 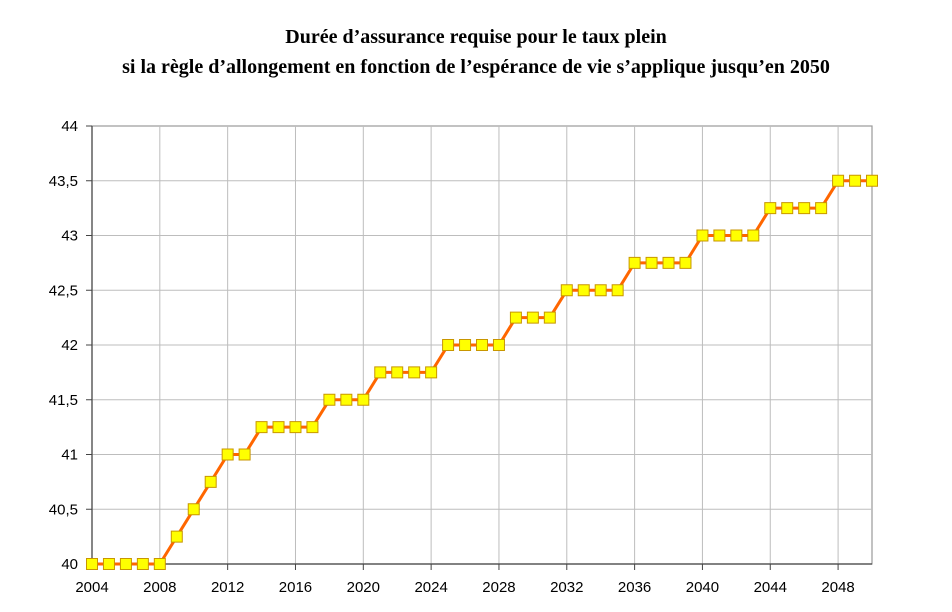 I want to click on x-tick-label: 2024, so click(x=430, y=587).